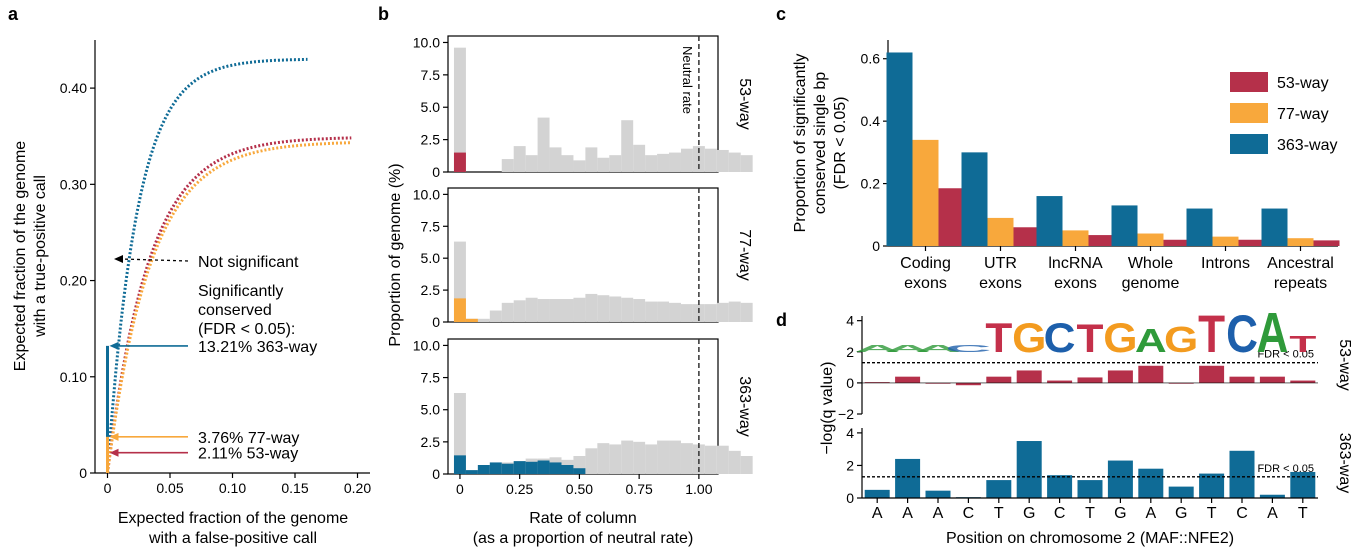  What do you see at coordinates (1151, 283) in the screenshot?
I see `c-category-label: genome` at bounding box center [1151, 283].